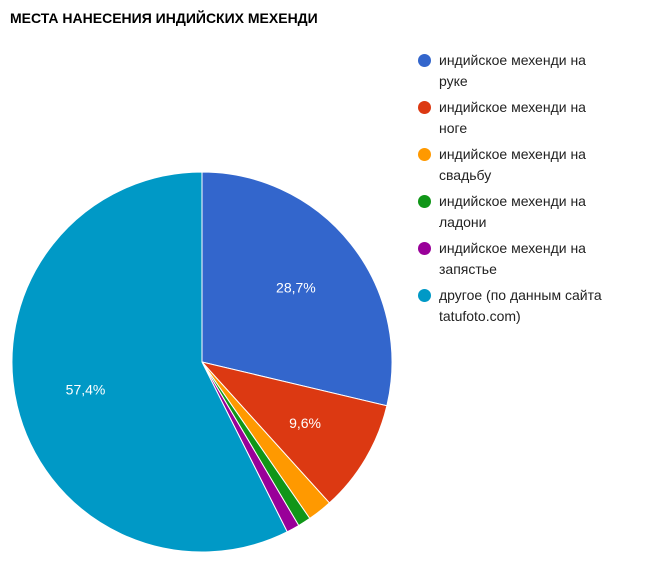 The image size is (666, 567). Describe the element at coordinates (538, 165) in the screenshot. I see `legend-item-wedding: индийское мехенди на свадьбу` at that location.